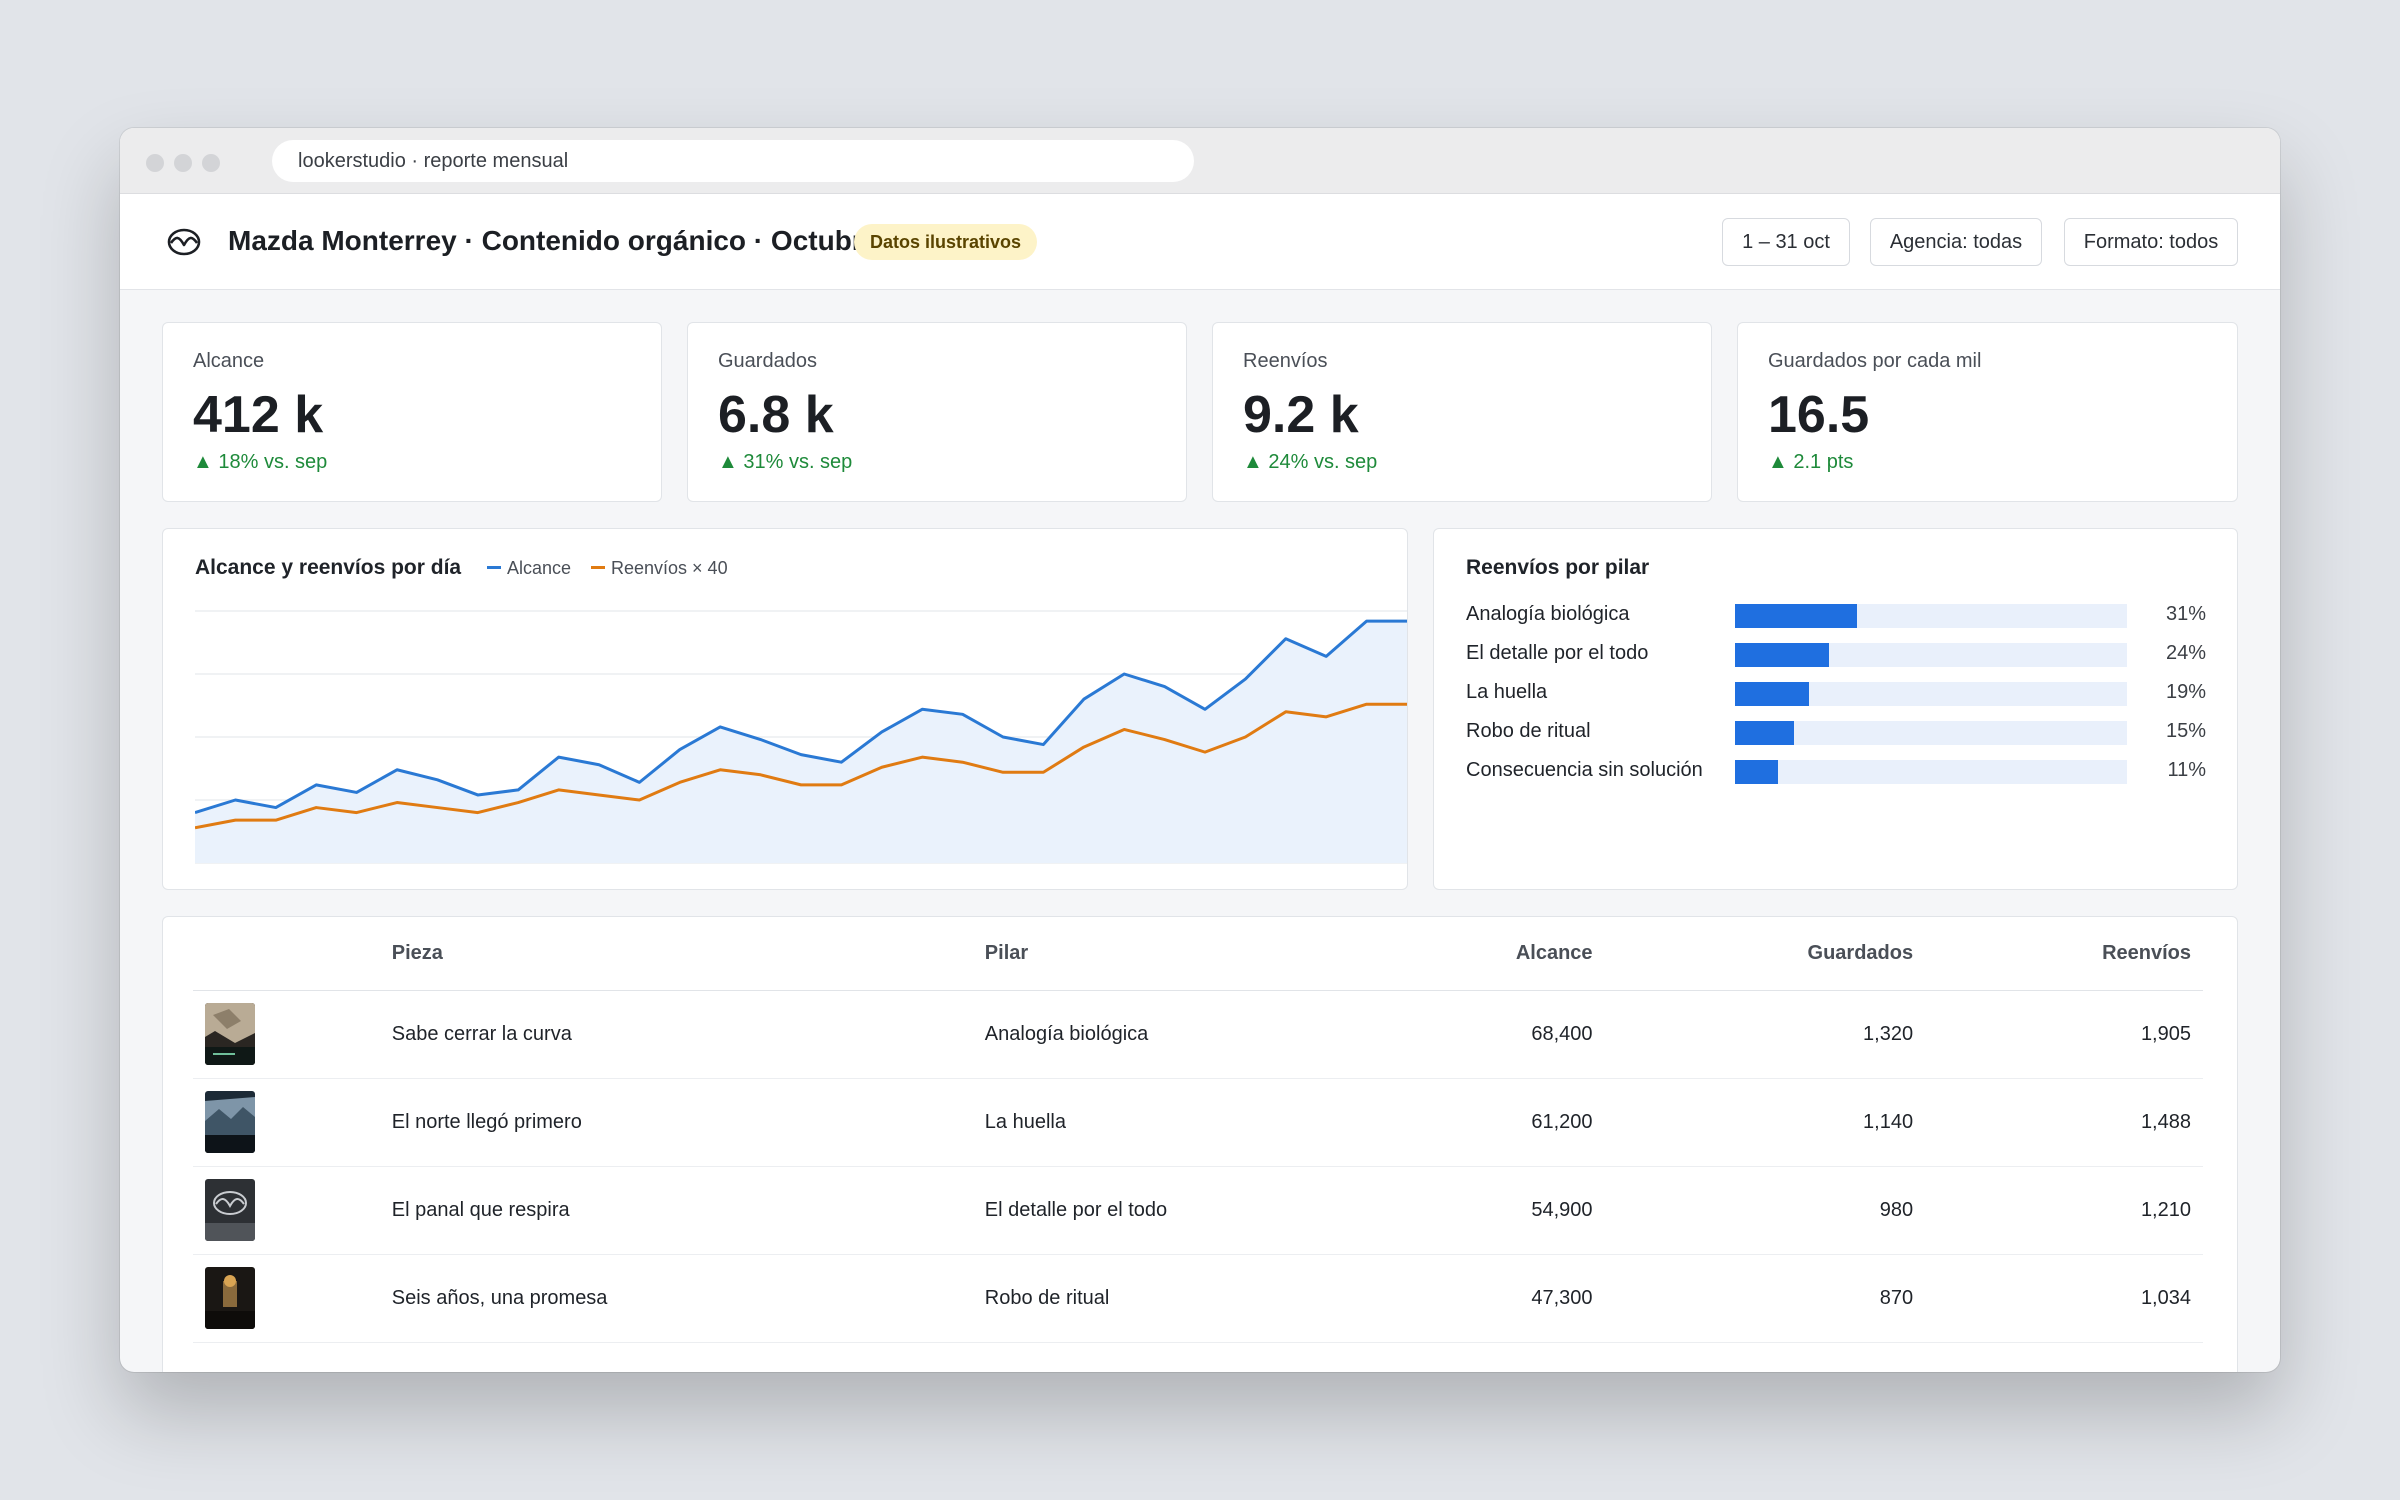  What do you see at coordinates (258, 415) in the screenshot?
I see `kpi-value: 412 k` at bounding box center [258, 415].